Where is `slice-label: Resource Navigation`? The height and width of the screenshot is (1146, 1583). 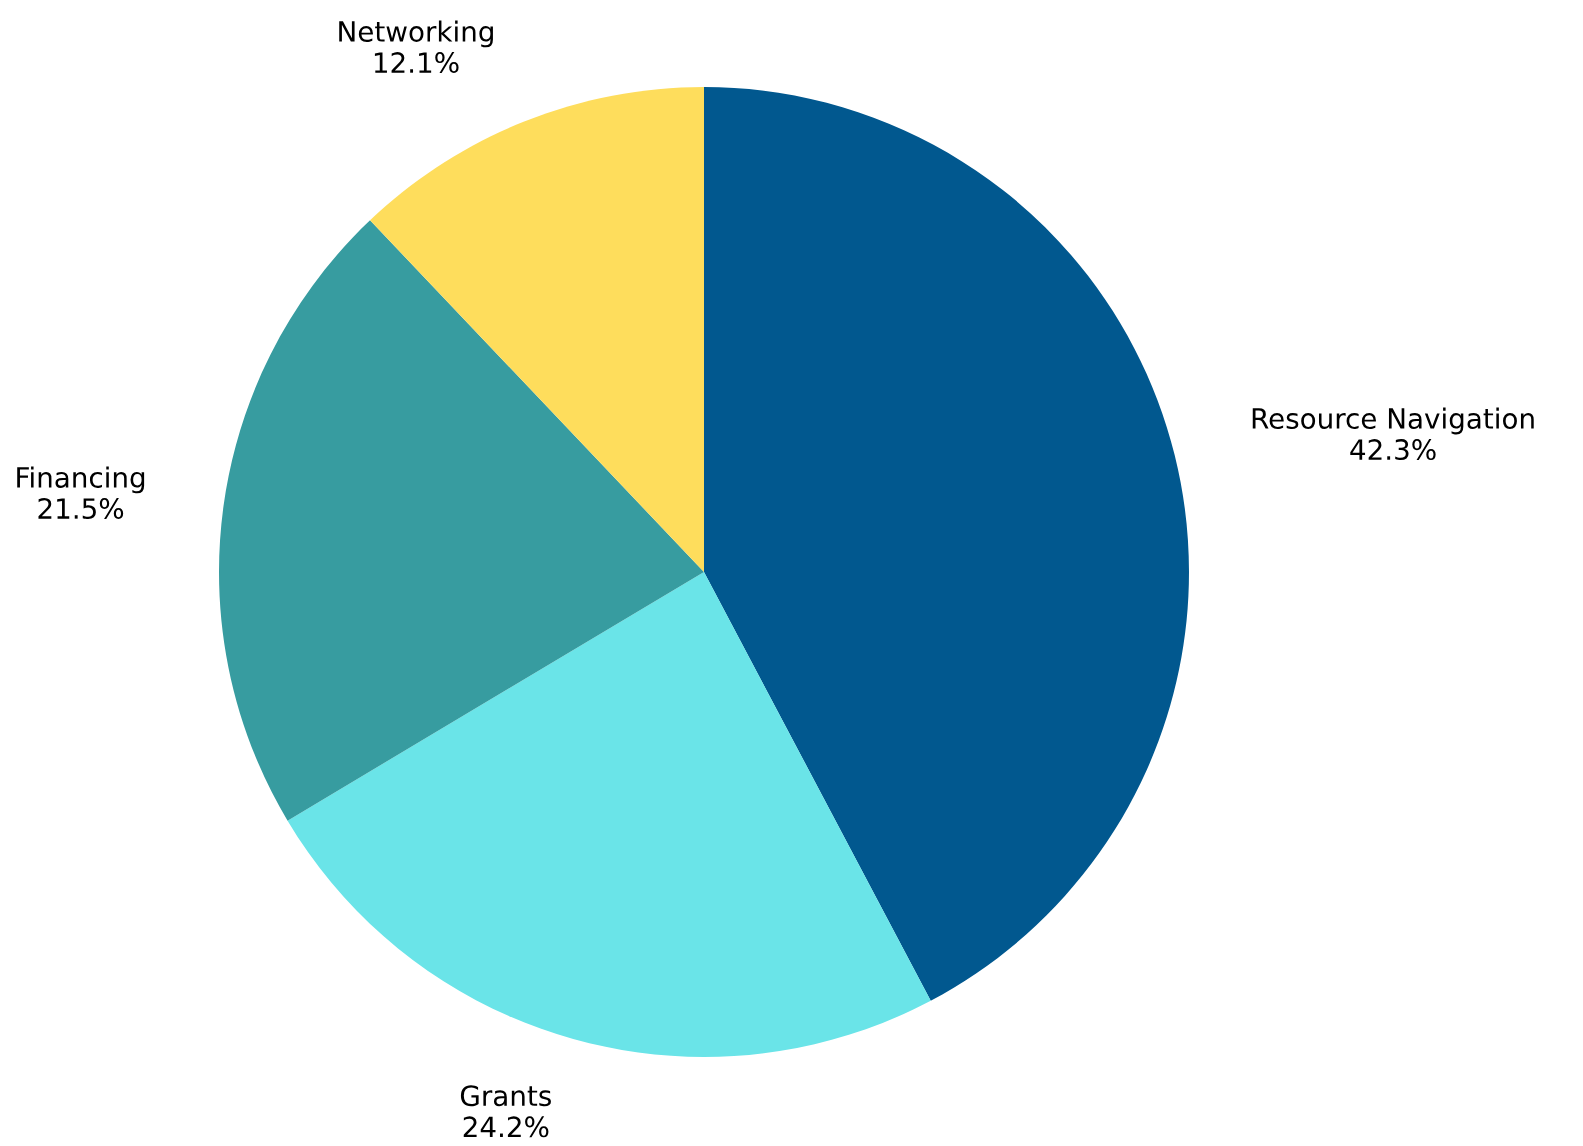
slice-label: Resource Navigation is located at coordinates (1393, 421).